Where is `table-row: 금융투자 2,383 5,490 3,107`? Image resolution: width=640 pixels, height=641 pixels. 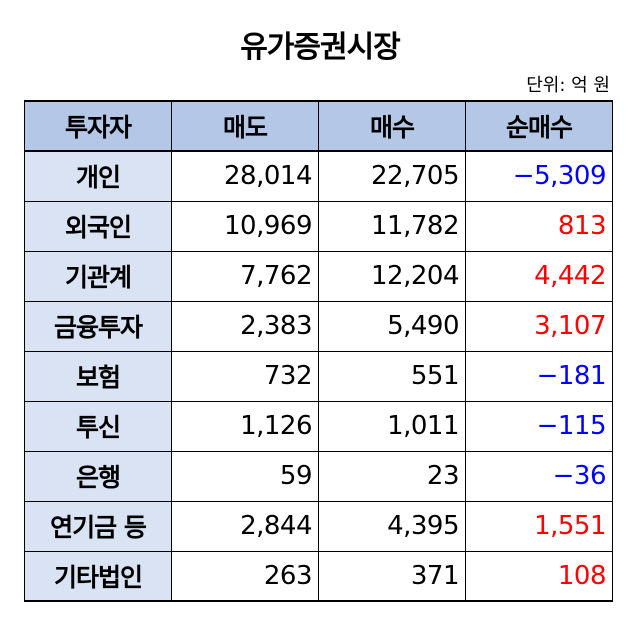
table-row: 금융투자 2,383 5,490 3,107 is located at coordinates (318, 326).